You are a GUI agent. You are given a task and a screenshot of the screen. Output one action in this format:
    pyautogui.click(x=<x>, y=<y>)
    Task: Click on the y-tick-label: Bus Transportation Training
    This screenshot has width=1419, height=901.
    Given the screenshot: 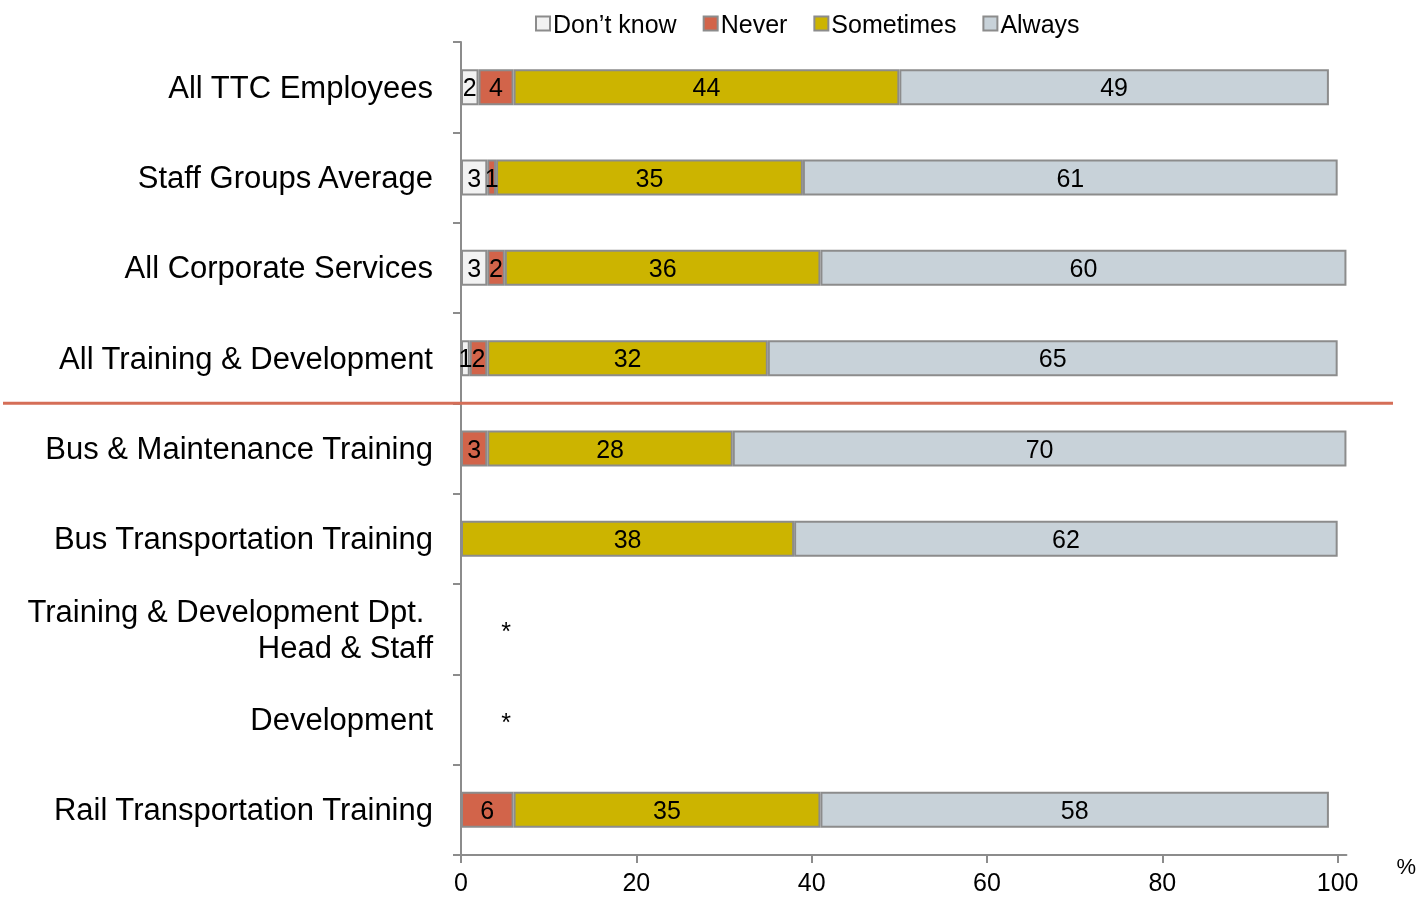 What is the action you would take?
    pyautogui.click(x=243, y=539)
    